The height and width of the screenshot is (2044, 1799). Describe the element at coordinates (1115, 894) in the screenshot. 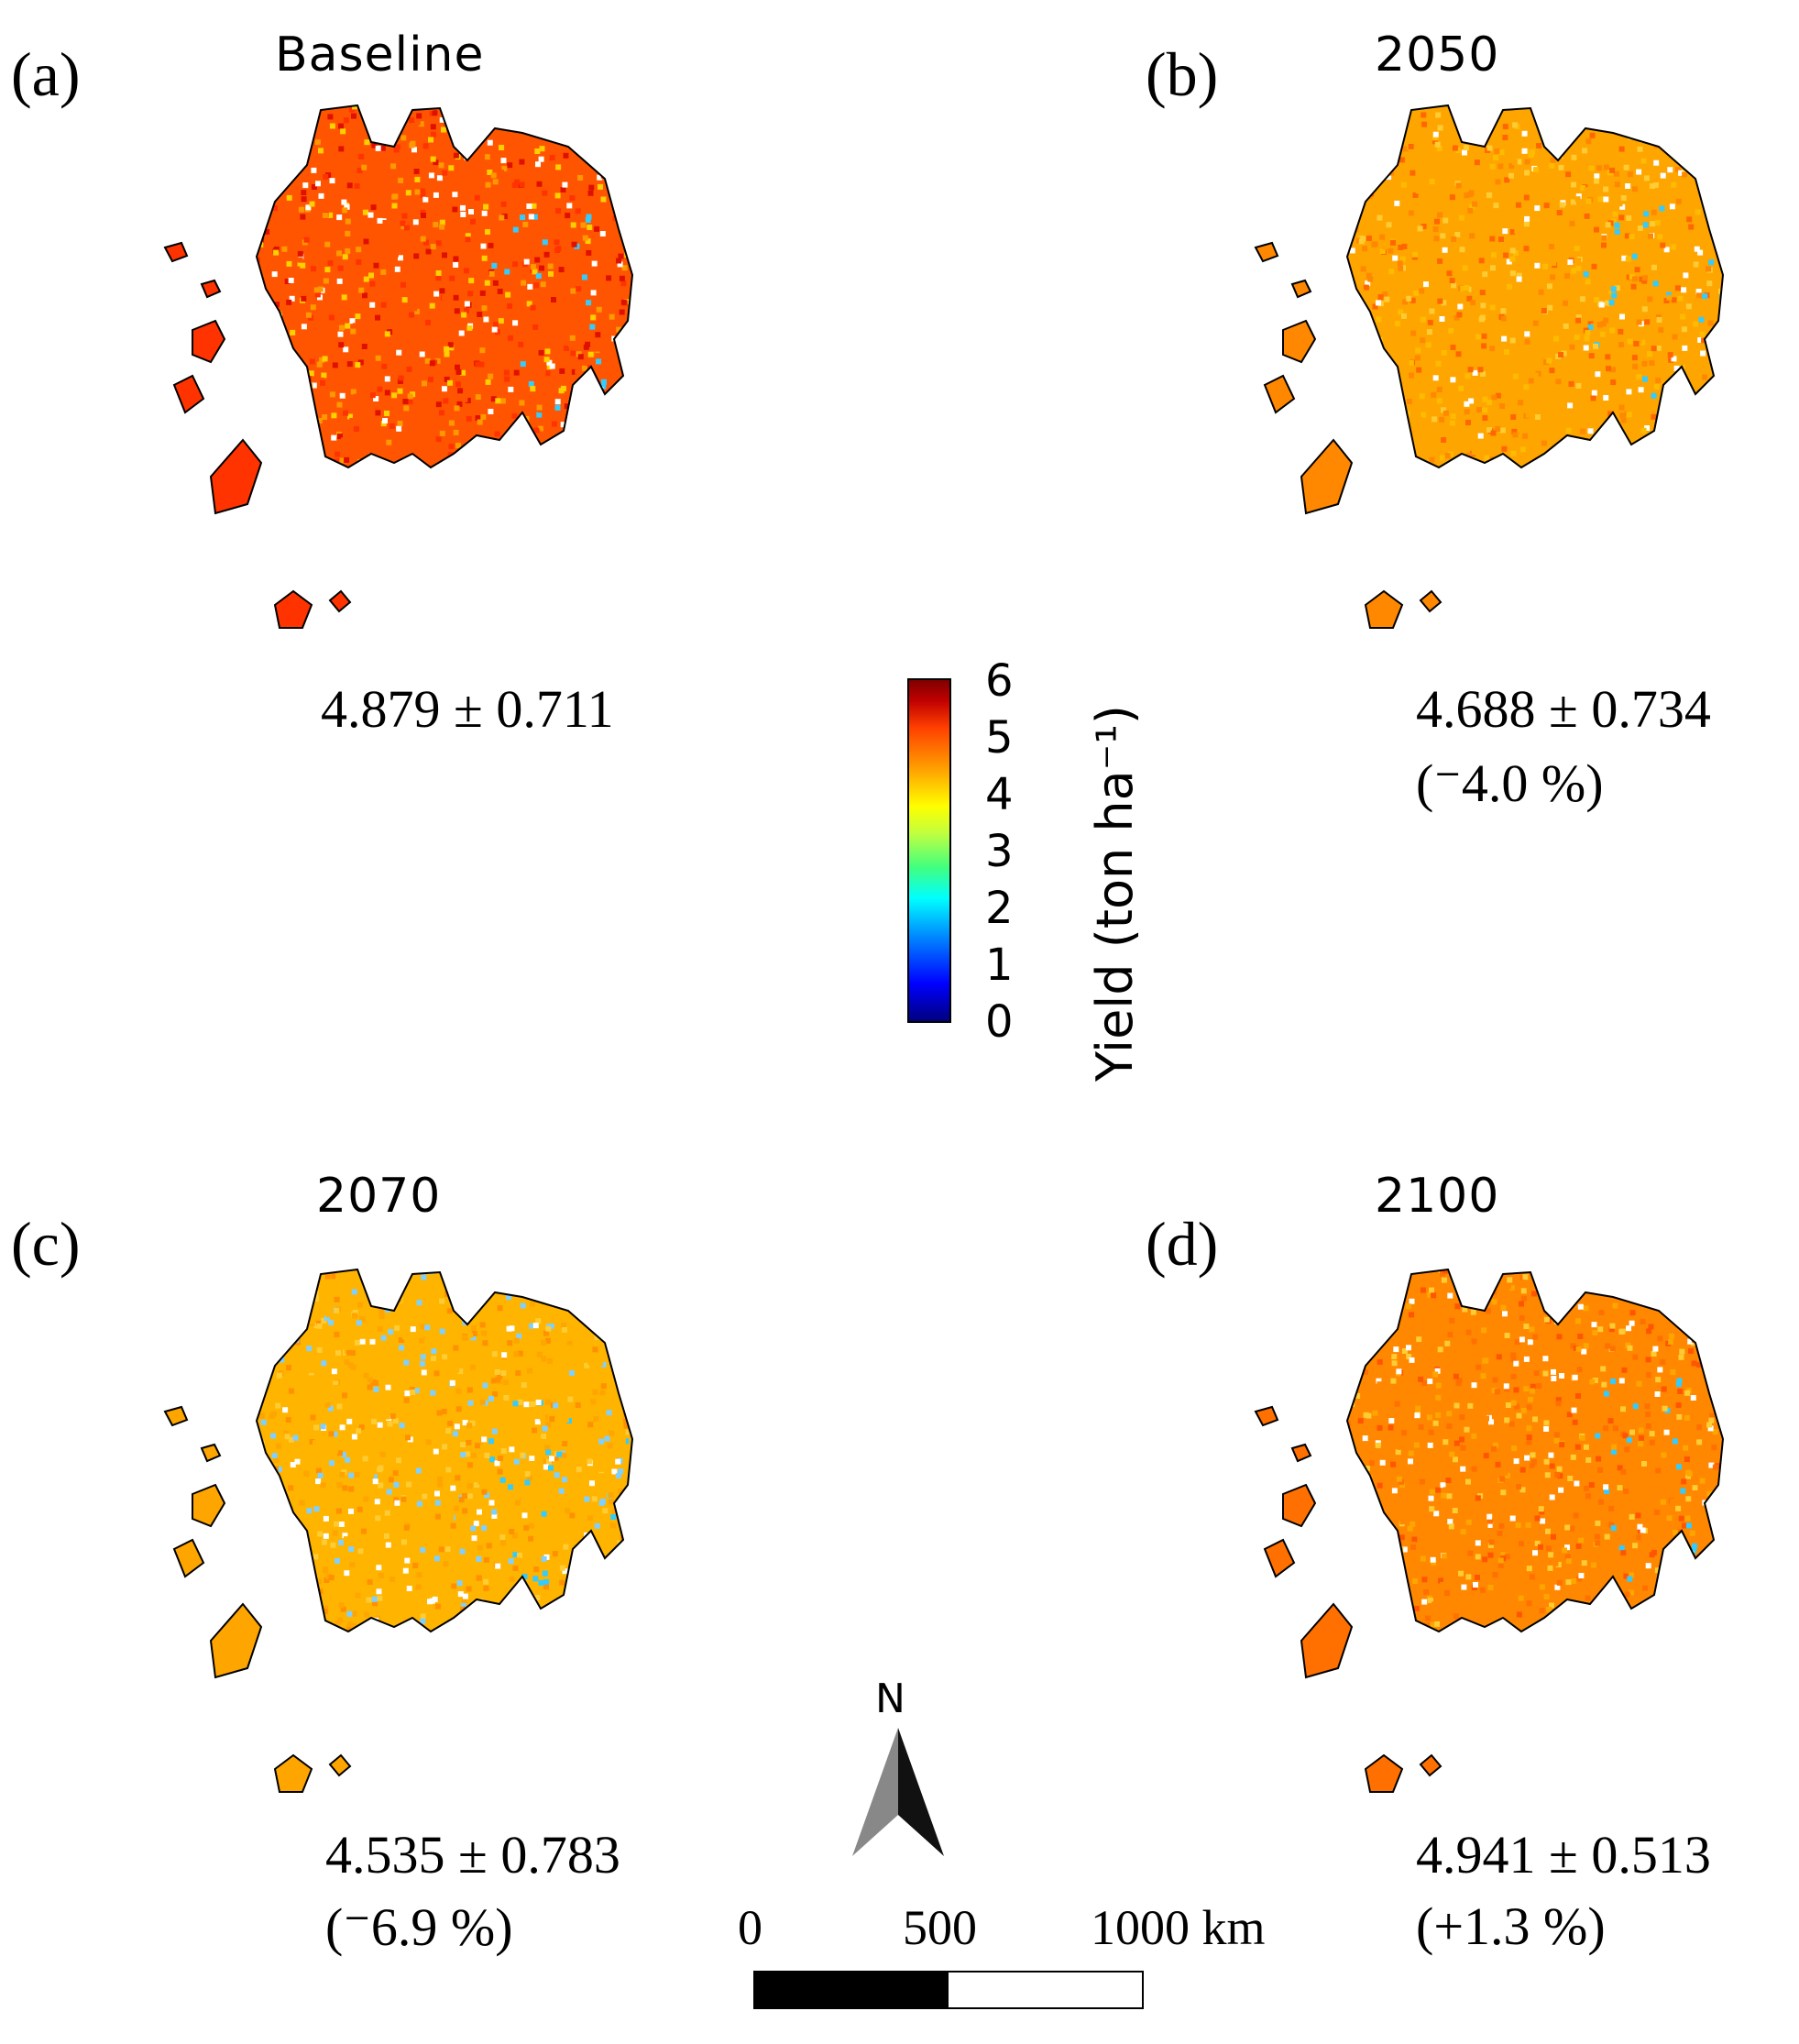

I see `colorbar-title: Yield (ton ha⁻¹)` at that location.